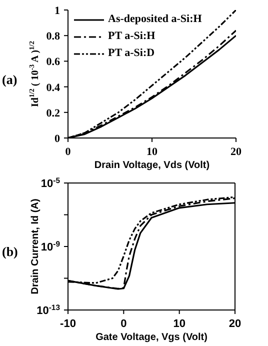 The width and height of the screenshot is (268, 346). Describe the element at coordinates (152, 337) in the screenshot. I see `x-axis-title: Gate Voltage, Vgs (Volt)` at that location.